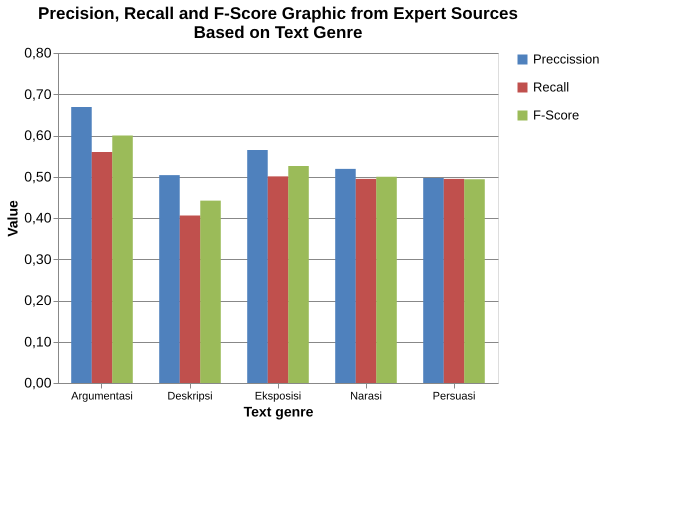 The image size is (697, 529). Describe the element at coordinates (279, 412) in the screenshot. I see `x-axis-title: Text genre` at that location.